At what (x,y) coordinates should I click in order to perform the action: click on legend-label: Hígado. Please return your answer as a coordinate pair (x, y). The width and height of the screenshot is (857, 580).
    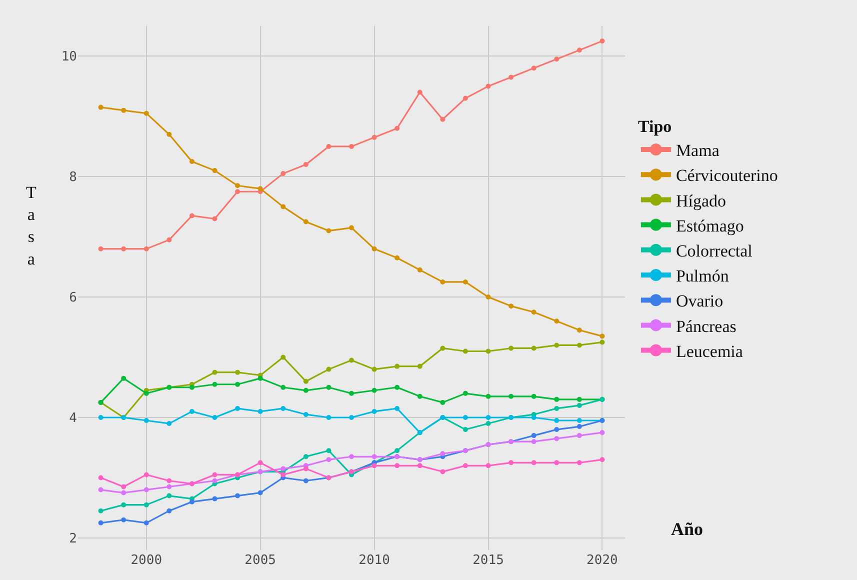
    Looking at the image, I should click on (701, 200).